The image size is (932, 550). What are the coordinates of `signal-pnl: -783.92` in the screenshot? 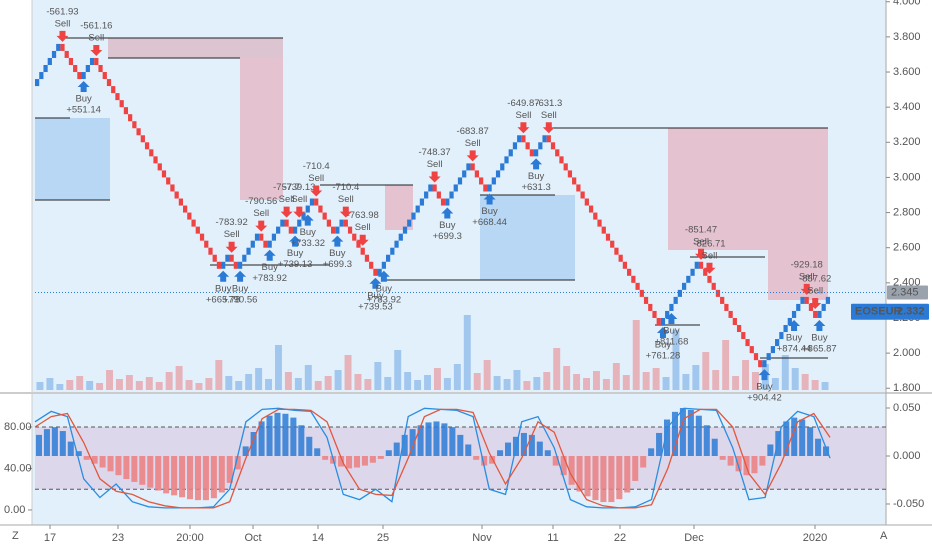 It's located at (232, 222).